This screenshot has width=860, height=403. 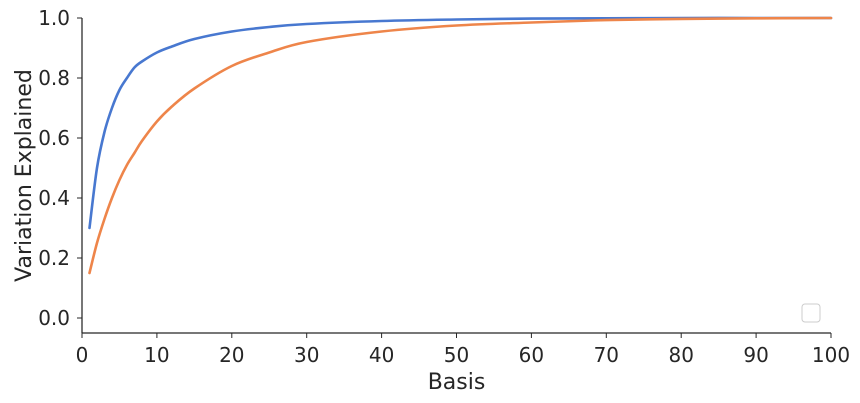 I want to click on x-tick-label: 60, so click(x=531, y=355).